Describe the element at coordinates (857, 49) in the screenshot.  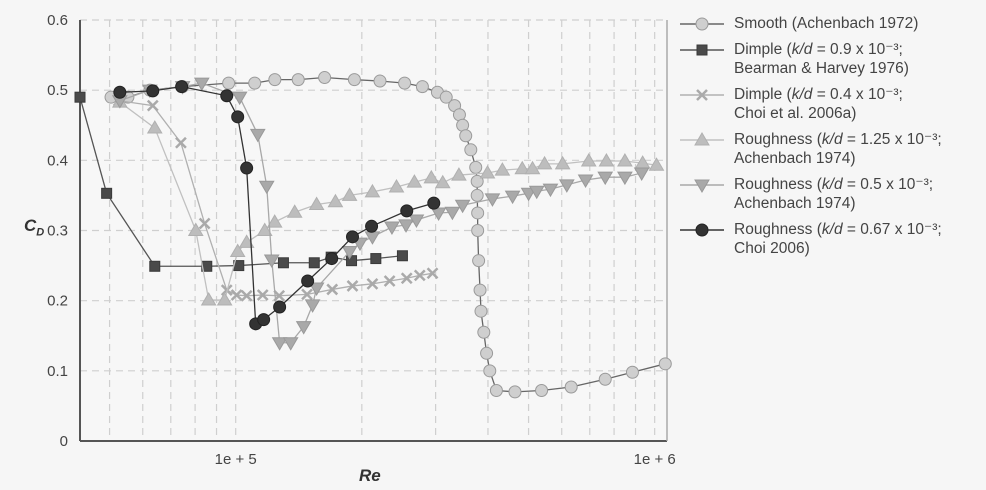
I see `legend-label-part: = 0.9 x 10⁻³;` at that location.